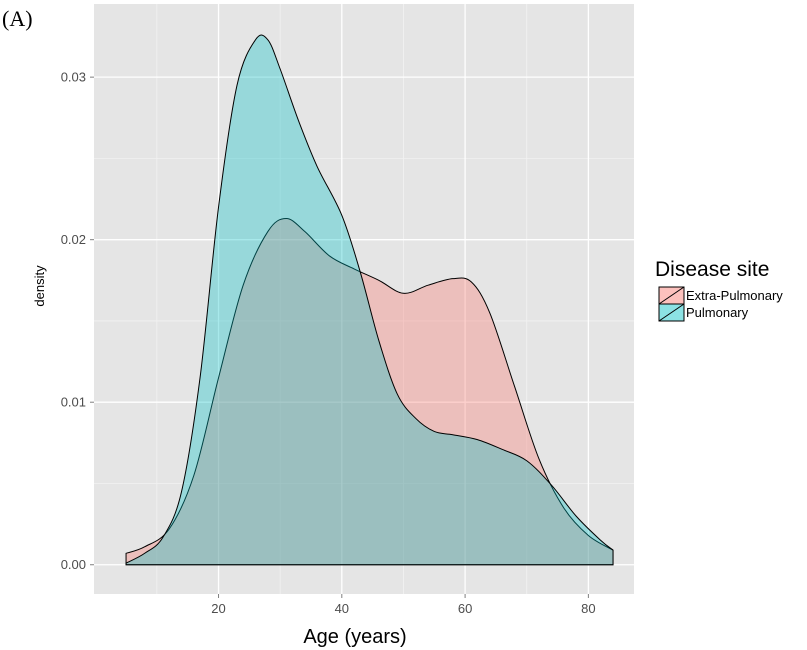 This screenshot has height=650, width=807. What do you see at coordinates (77, 321) in the screenshot?
I see `y-axis: 0.00 0.01 0.02 0.03` at bounding box center [77, 321].